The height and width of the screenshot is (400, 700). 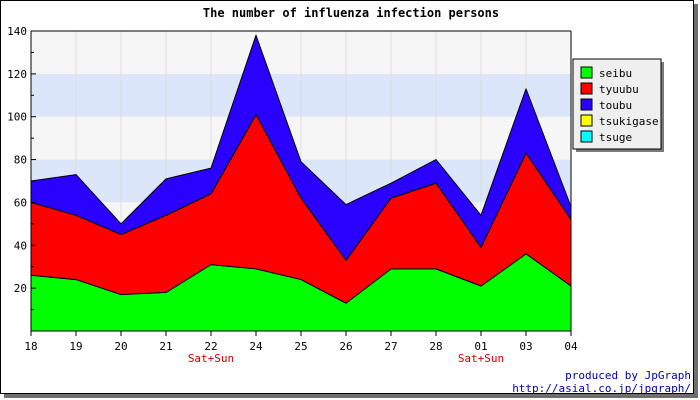 I want to click on x-tick-label: 21, so click(x=165, y=346).